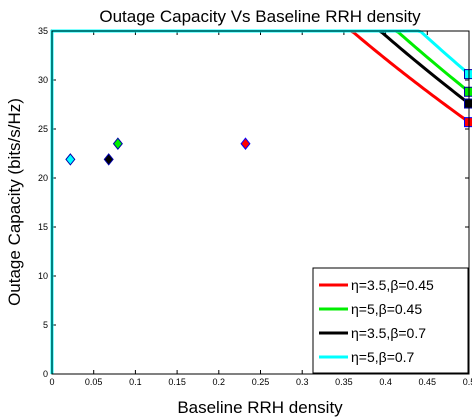  Describe the element at coordinates (135, 382) in the screenshot. I see `x-tick-label: 0.1` at that location.